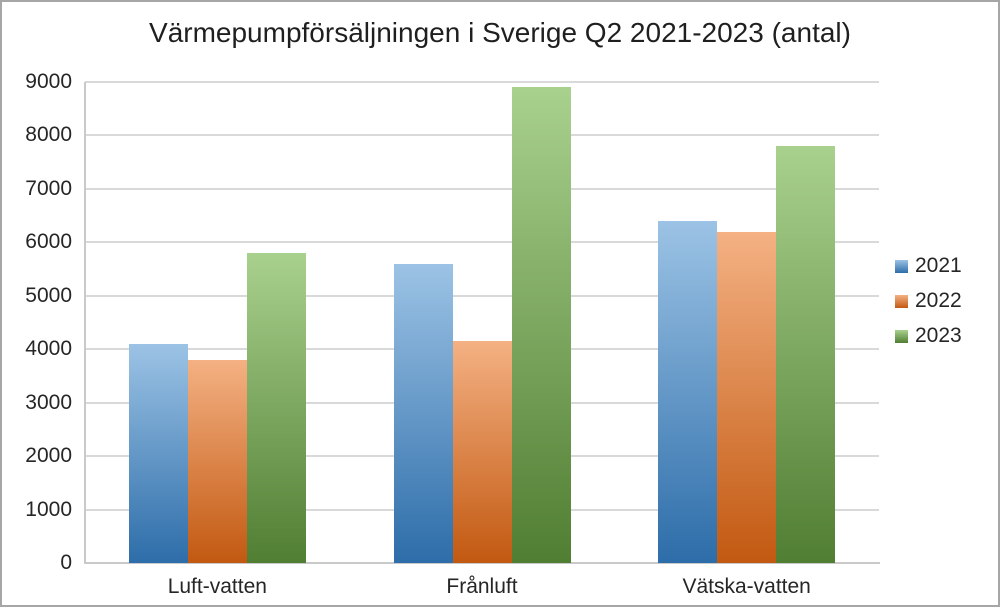  Describe the element at coordinates (482, 452) in the screenshot. I see `bar-2022-frånluft` at that location.